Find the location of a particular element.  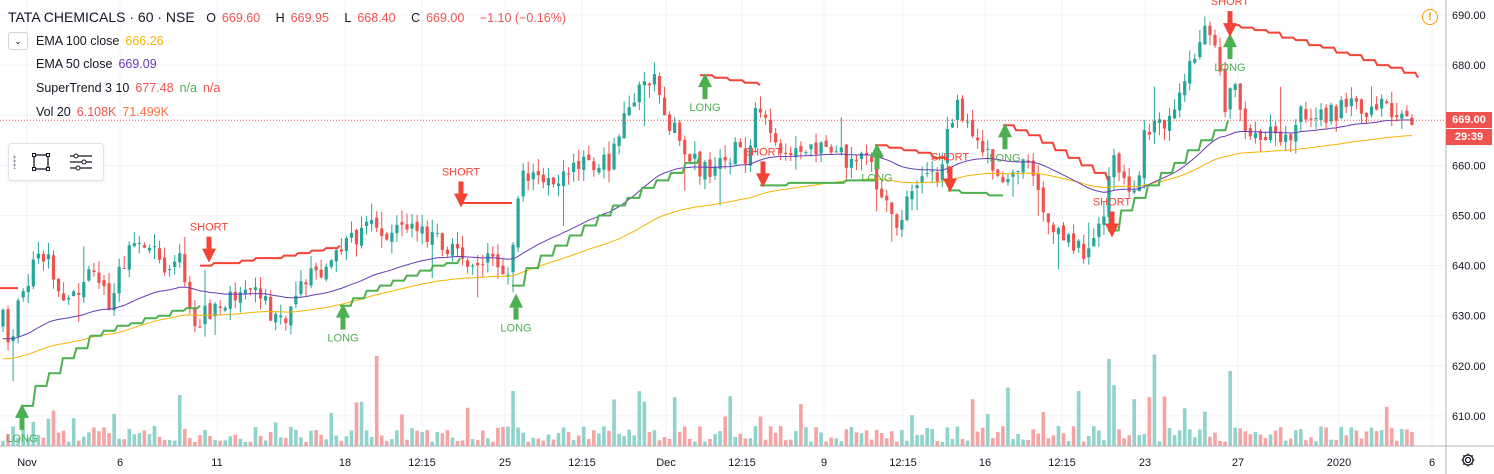

object-tree-icon is located at coordinates (81, 162).